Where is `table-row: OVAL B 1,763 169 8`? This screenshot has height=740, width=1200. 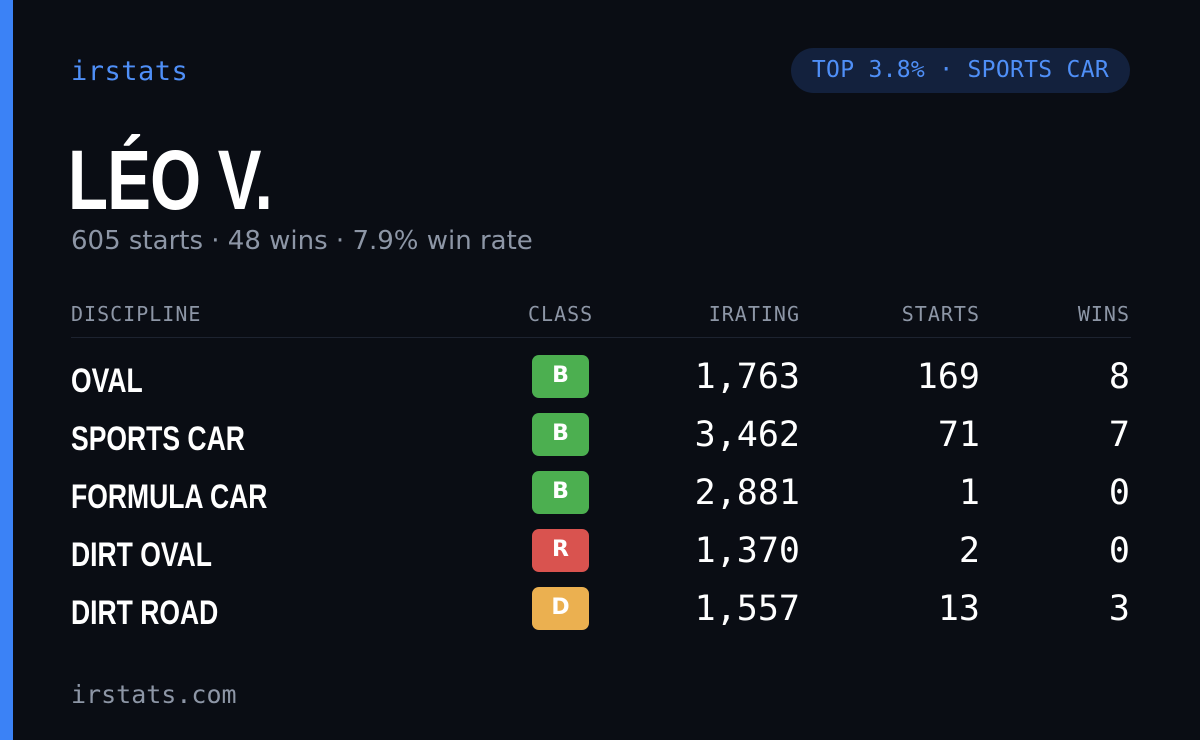 table-row: OVAL B 1,763 169 8 is located at coordinates (601, 383).